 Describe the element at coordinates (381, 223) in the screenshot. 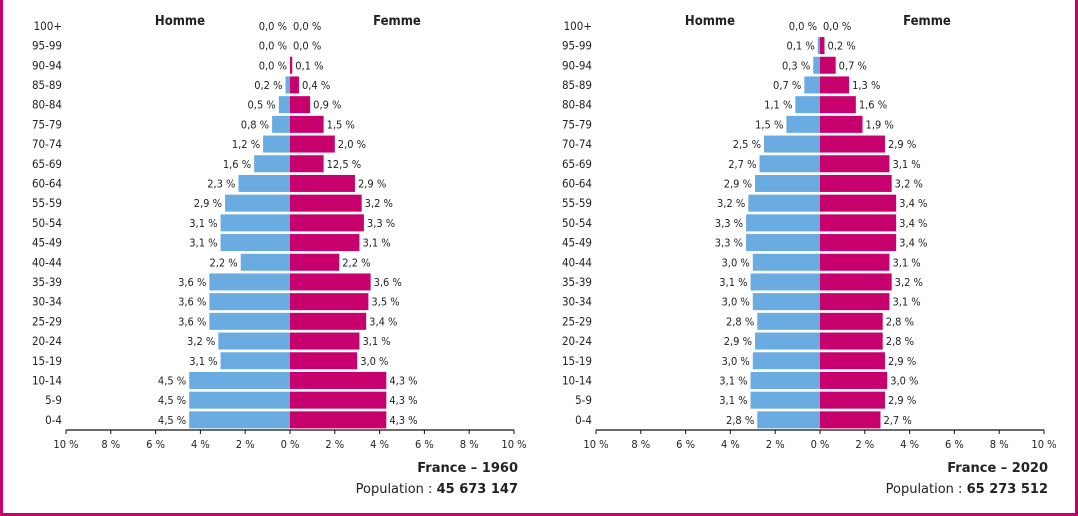

I see `value-label-femme: 3,3 %` at that location.